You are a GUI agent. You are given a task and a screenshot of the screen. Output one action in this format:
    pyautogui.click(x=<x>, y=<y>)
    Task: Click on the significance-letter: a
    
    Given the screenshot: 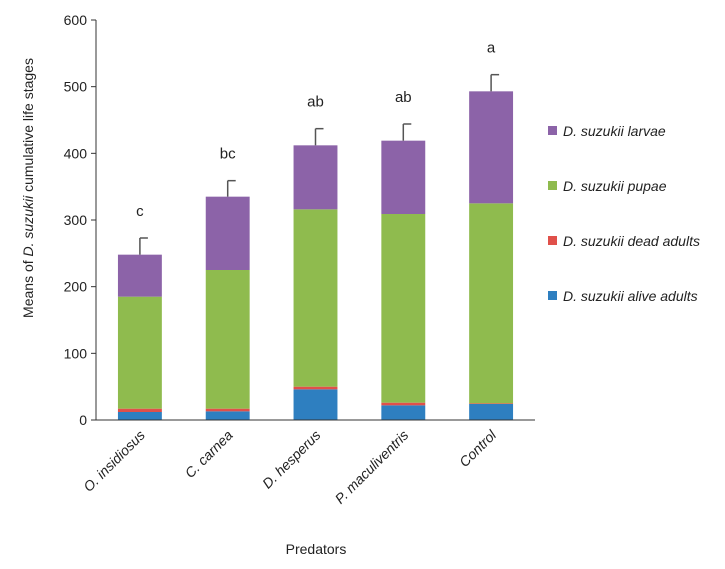 What is the action you would take?
    pyautogui.click(x=491, y=48)
    